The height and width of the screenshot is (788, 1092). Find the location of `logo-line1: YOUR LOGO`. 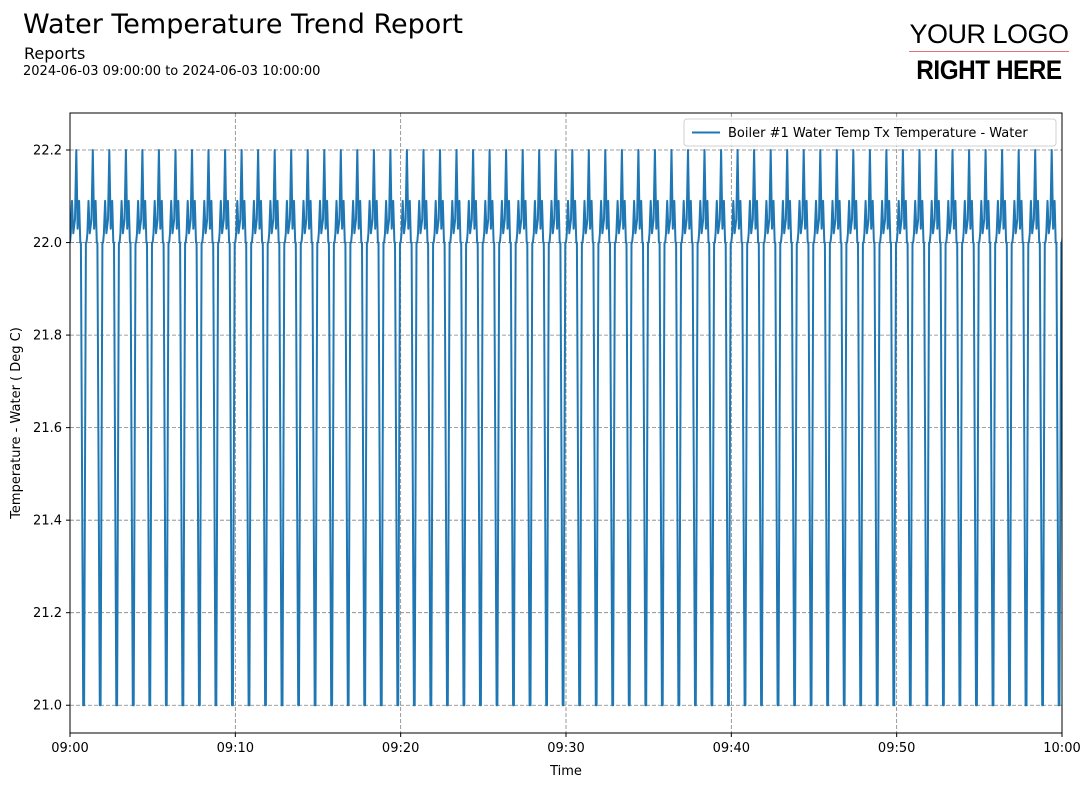

logo-line1: YOUR LOGO is located at coordinates (989, 34).